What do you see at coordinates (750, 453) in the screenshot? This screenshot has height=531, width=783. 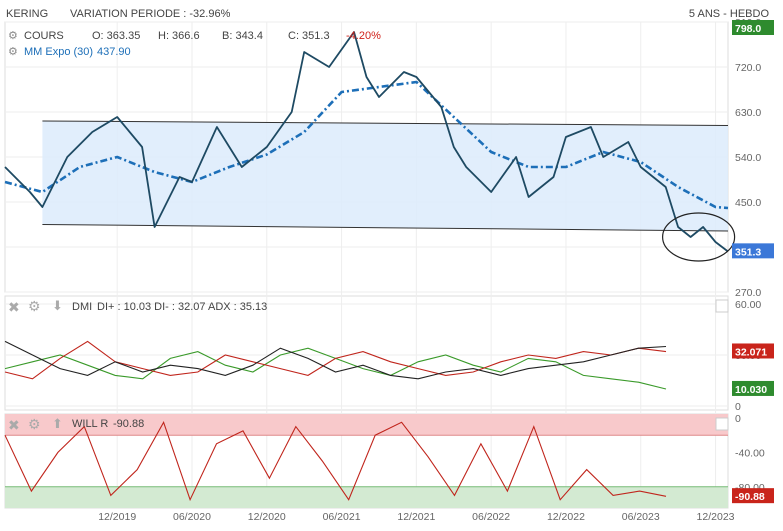 I see `will-y-tick: -40.00` at bounding box center [750, 453].